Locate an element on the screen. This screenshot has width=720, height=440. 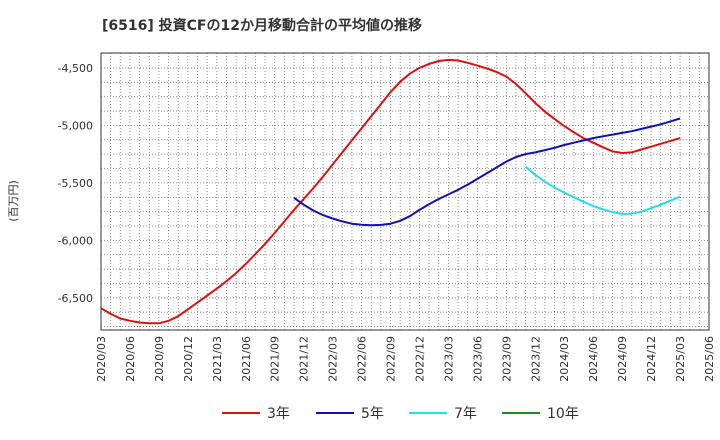
x-tick-label: 2020/12 is located at coordinates (188, 359).